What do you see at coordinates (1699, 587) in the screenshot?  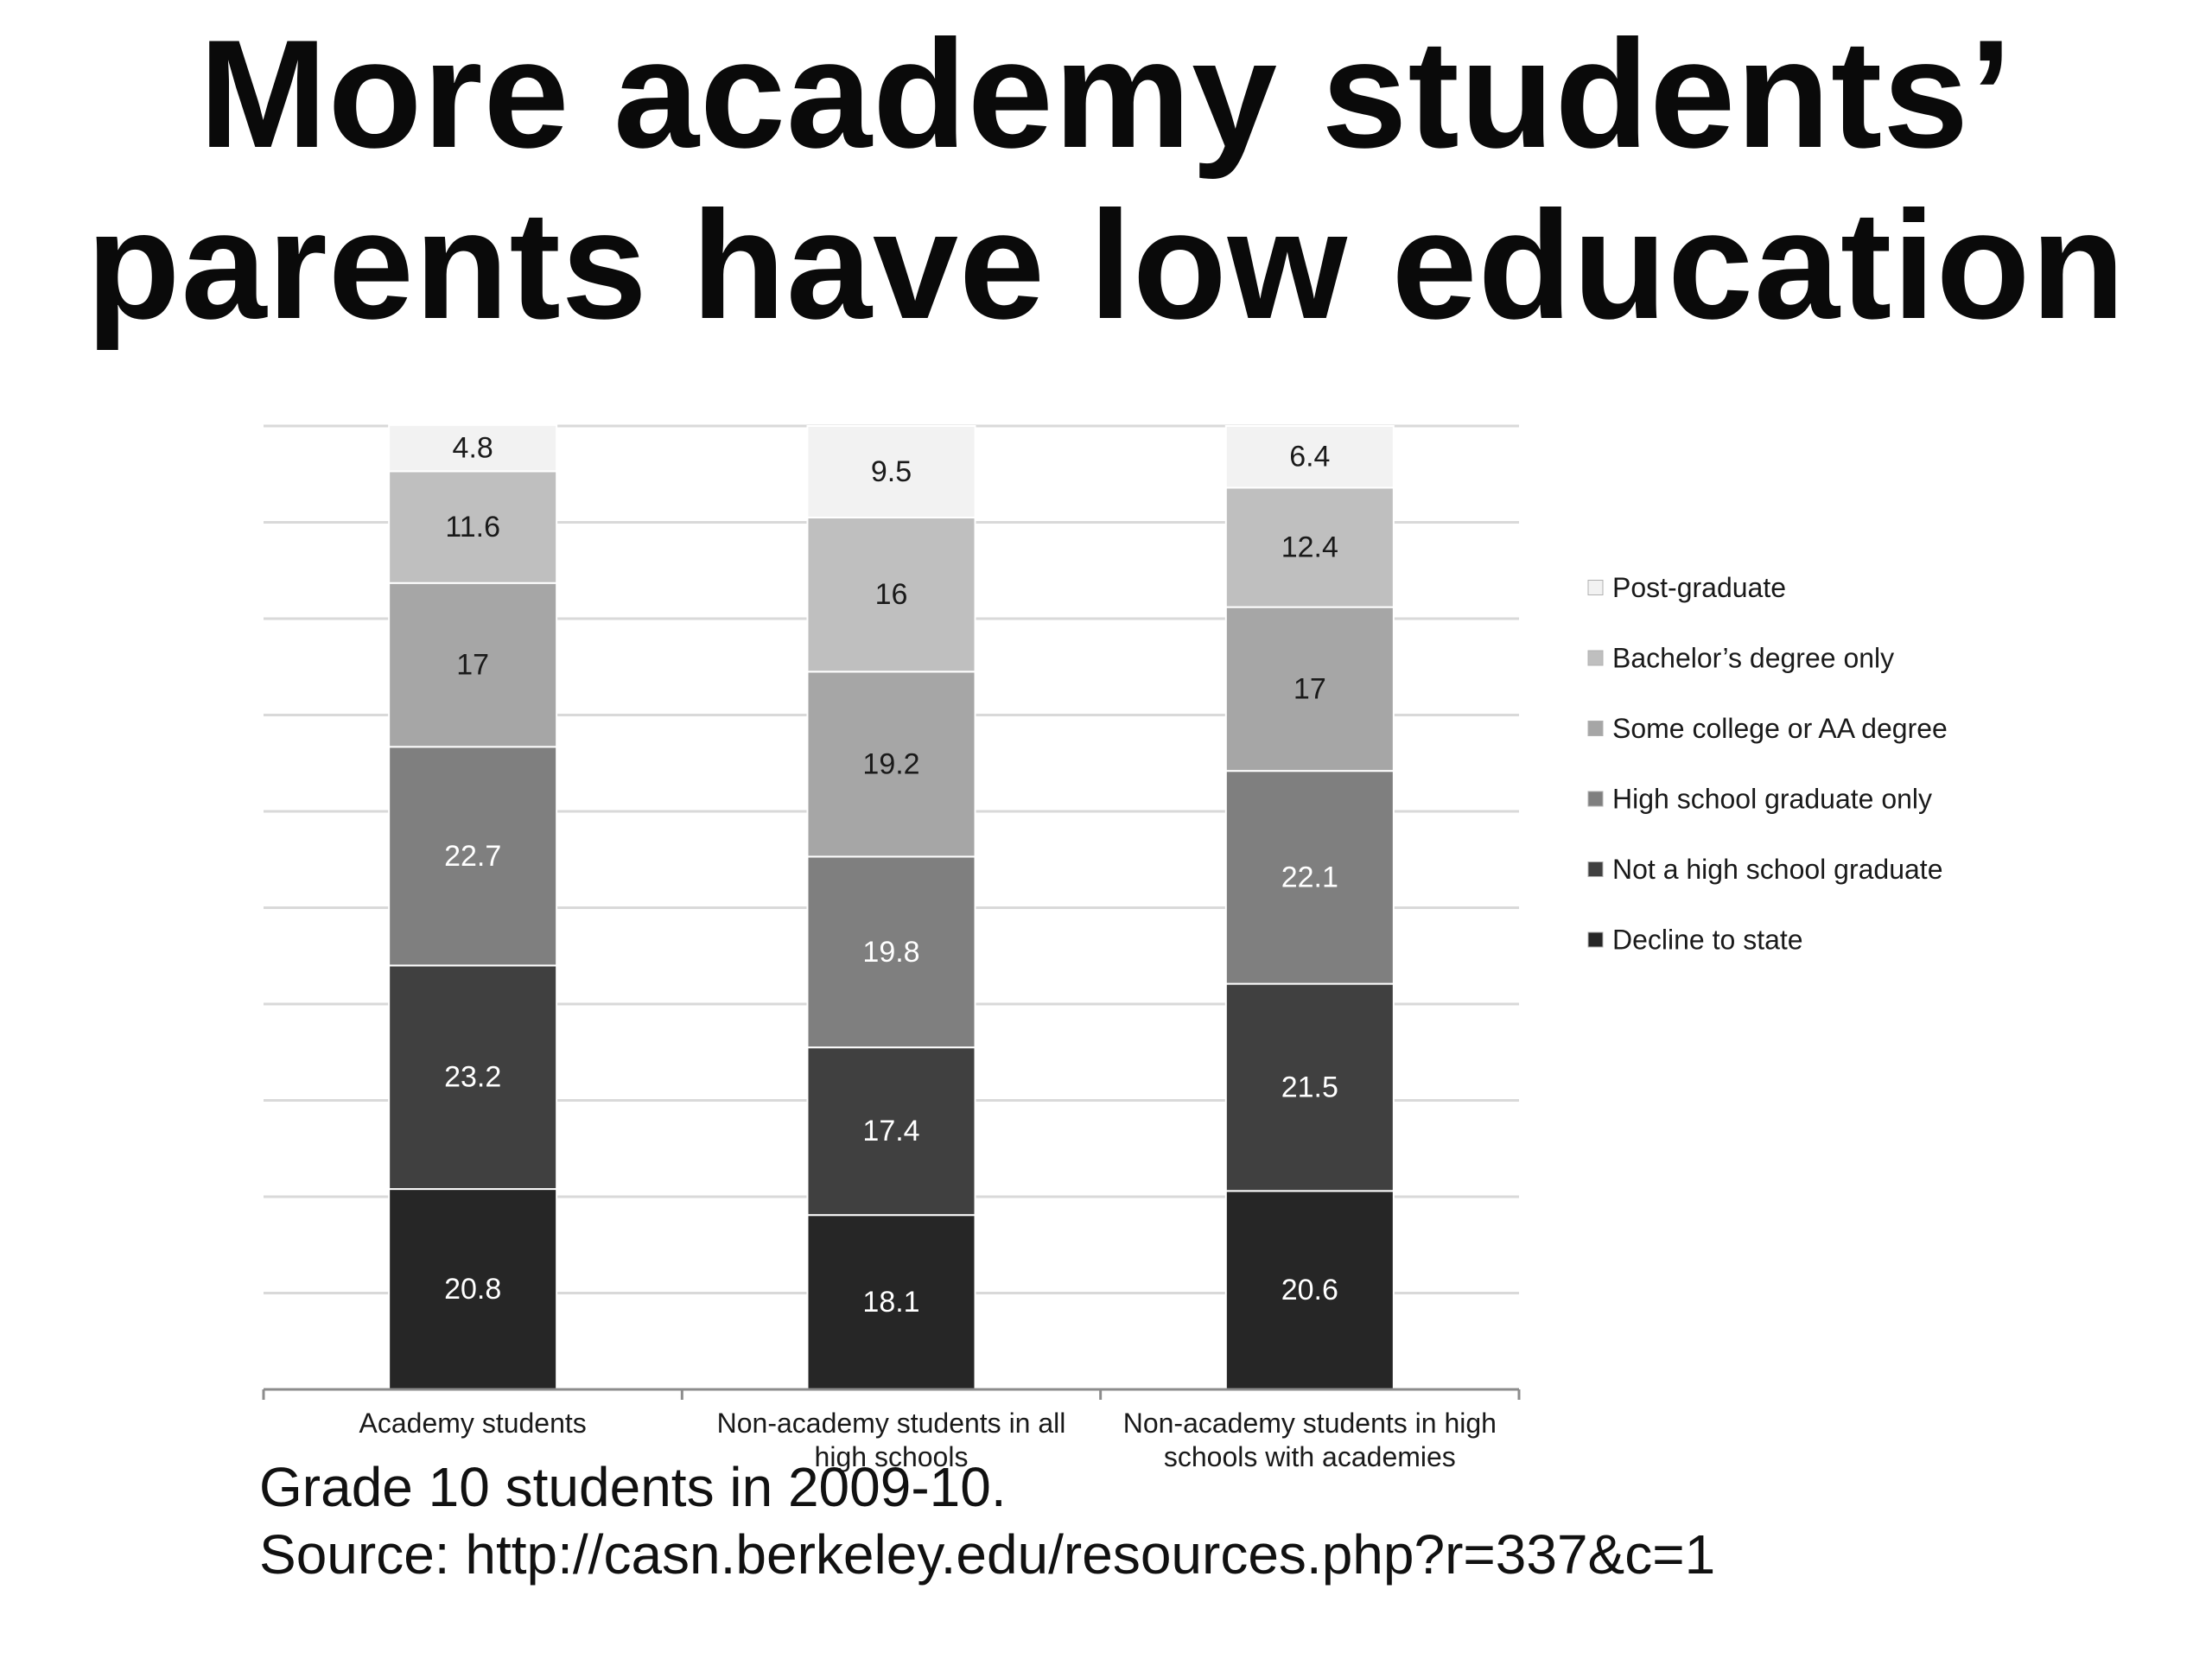 I see `legend-label: Post-graduate` at bounding box center [1699, 587].